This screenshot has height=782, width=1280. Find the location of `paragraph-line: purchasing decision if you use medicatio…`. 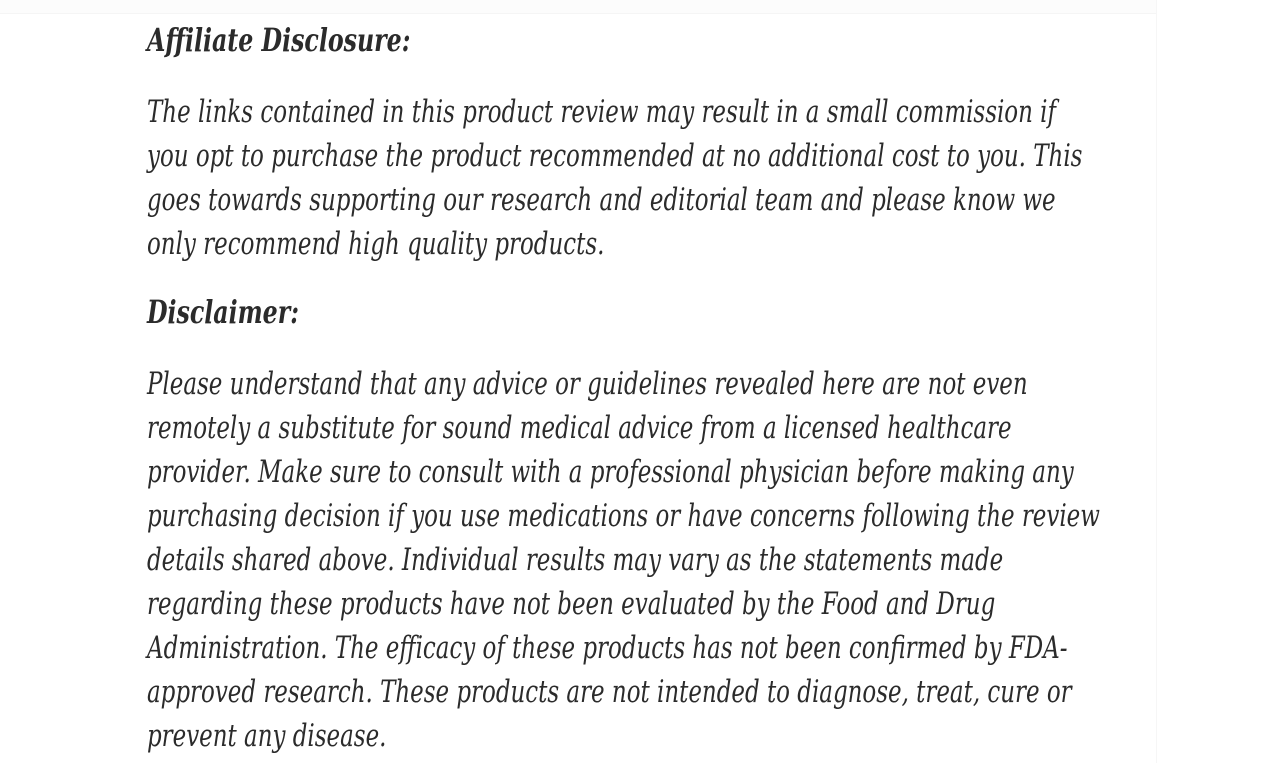

paragraph-line: purchasing decision if you use medicatio… is located at coordinates (623, 516).